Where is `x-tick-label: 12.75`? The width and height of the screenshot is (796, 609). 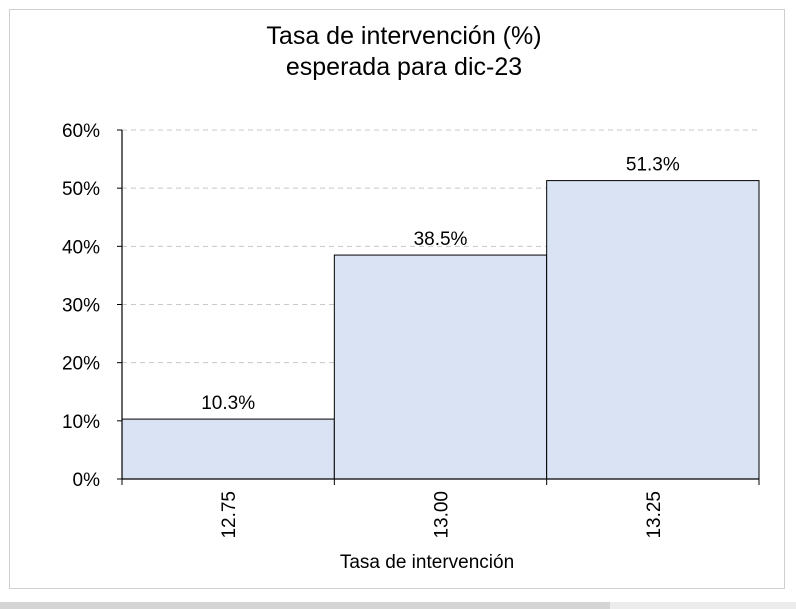
x-tick-label: 12.75 is located at coordinates (229, 515).